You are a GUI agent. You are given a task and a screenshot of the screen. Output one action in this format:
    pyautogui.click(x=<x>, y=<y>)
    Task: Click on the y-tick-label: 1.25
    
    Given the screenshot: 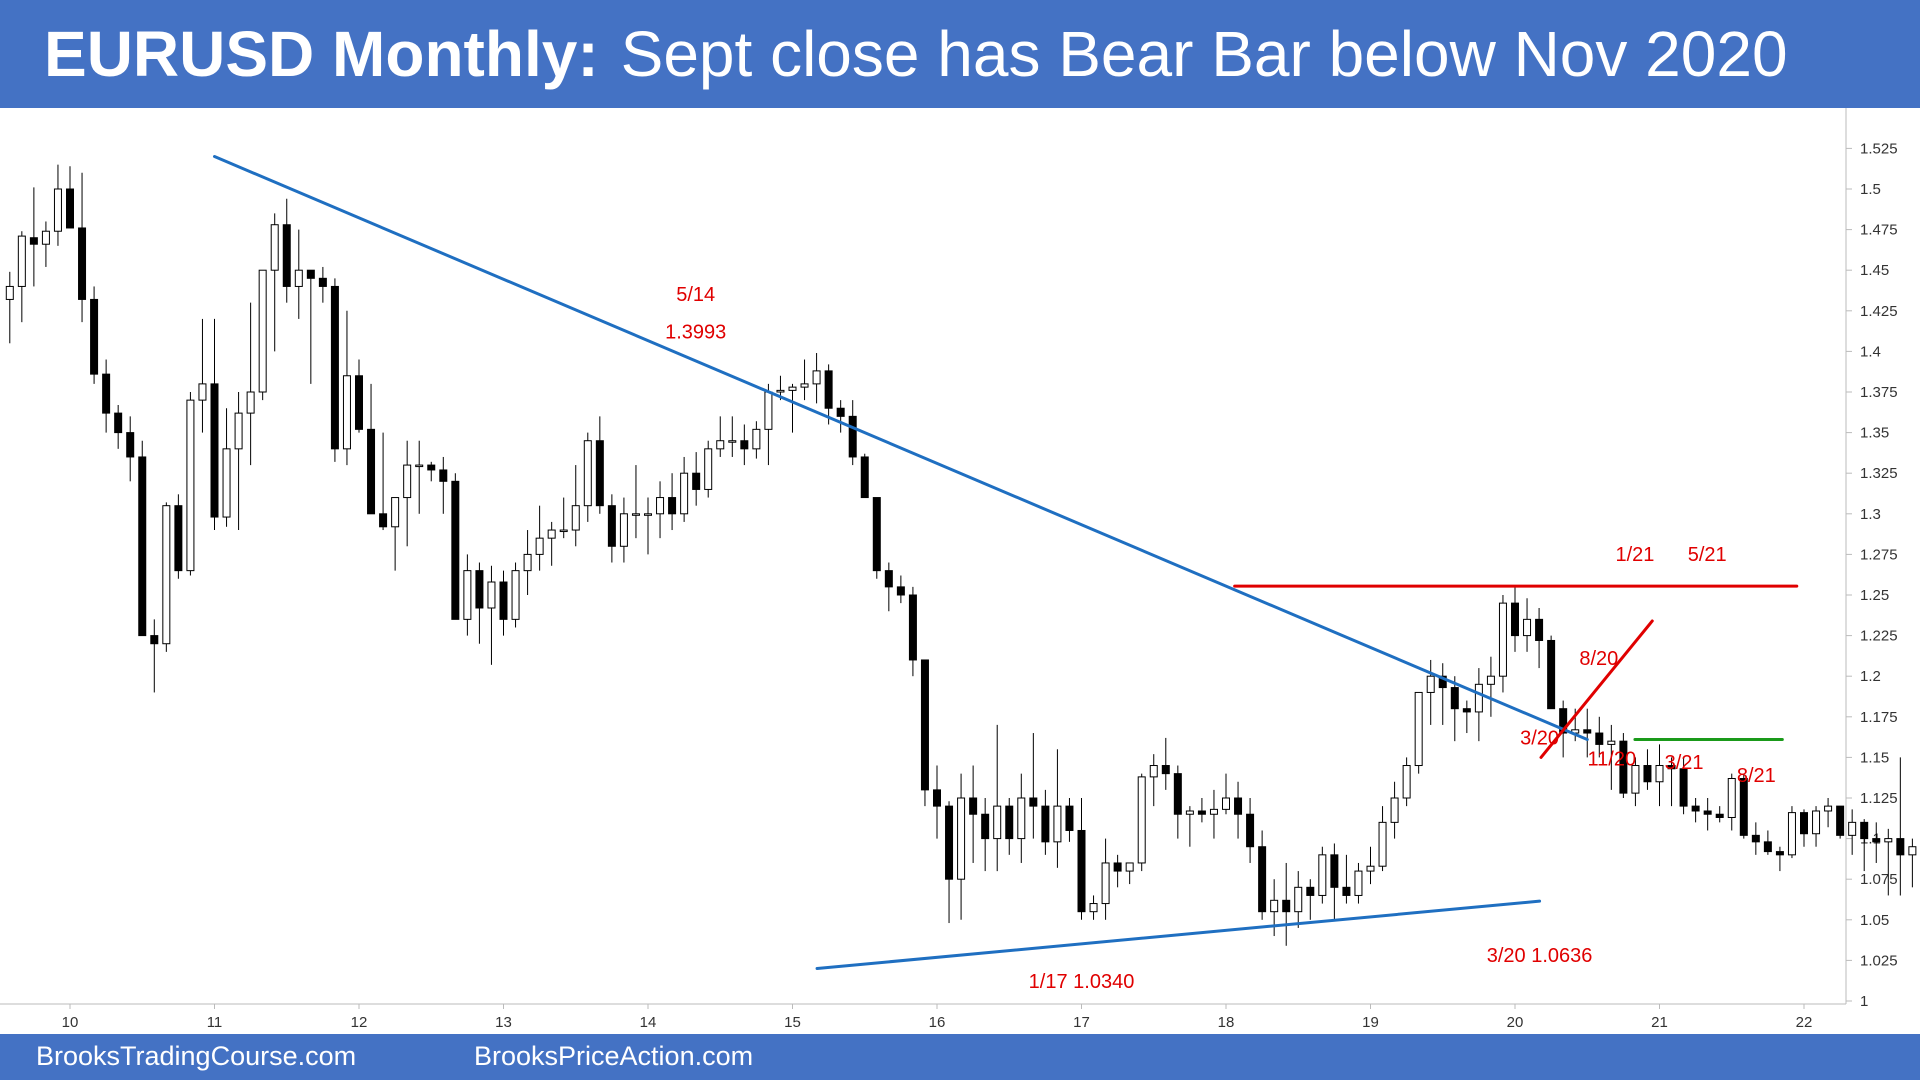 What is the action you would take?
    pyautogui.click(x=1874, y=595)
    